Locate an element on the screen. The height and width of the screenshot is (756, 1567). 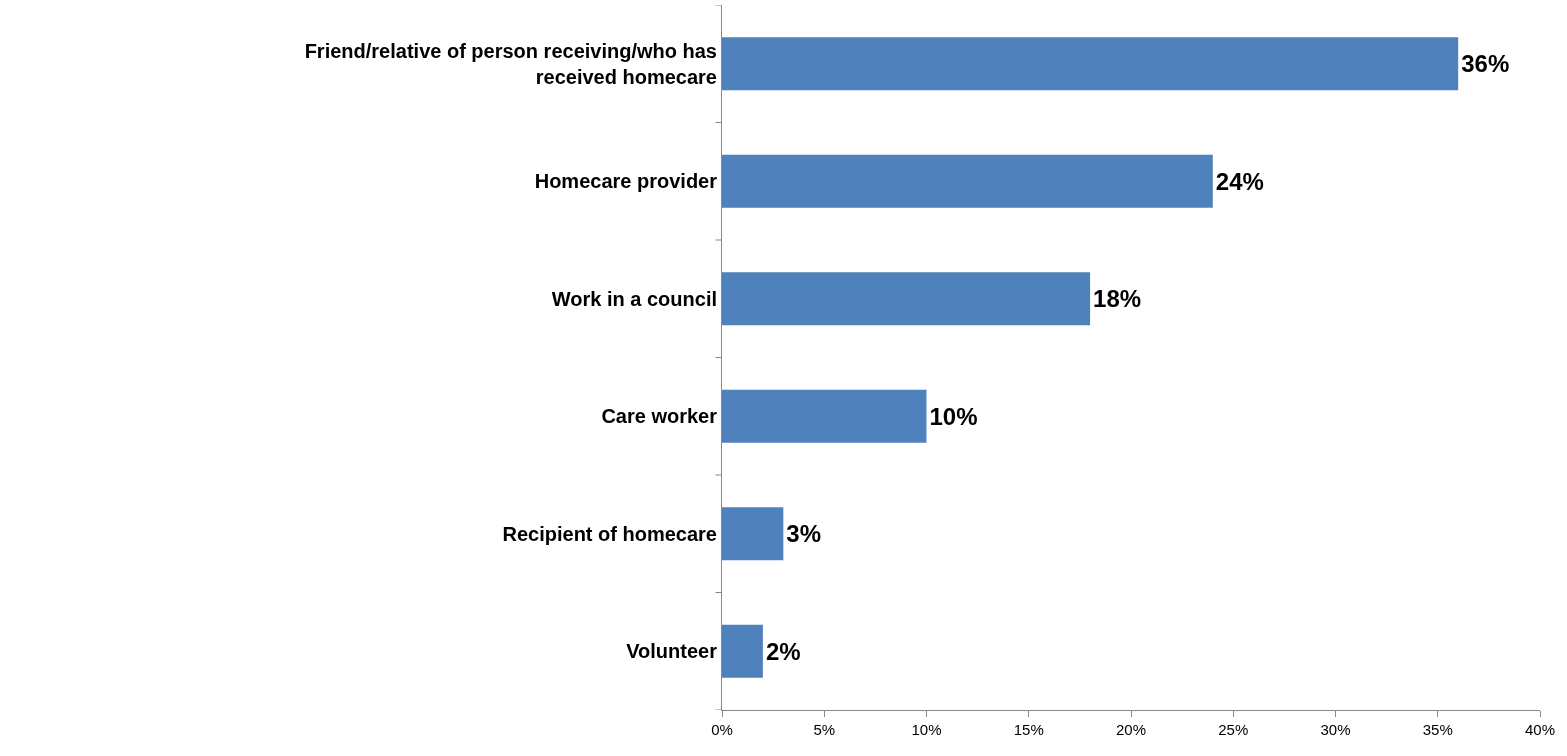
x-tick-label: 10% is located at coordinates (926, 729).